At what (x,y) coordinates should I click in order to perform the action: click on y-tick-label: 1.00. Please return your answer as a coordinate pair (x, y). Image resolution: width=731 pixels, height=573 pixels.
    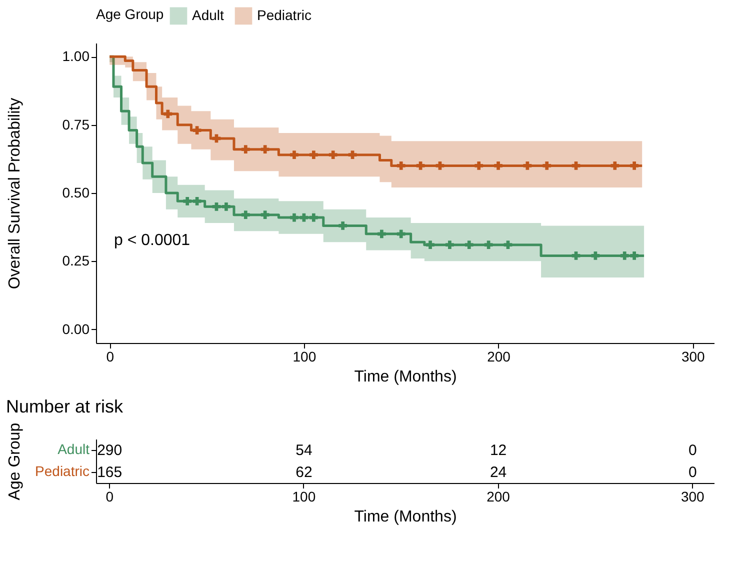
    Looking at the image, I should click on (76, 56).